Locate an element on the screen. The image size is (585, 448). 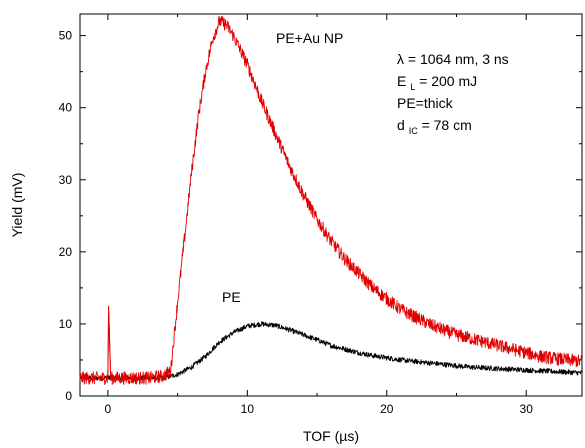
x-tick-label-0: 0 is located at coordinates (108, 409).